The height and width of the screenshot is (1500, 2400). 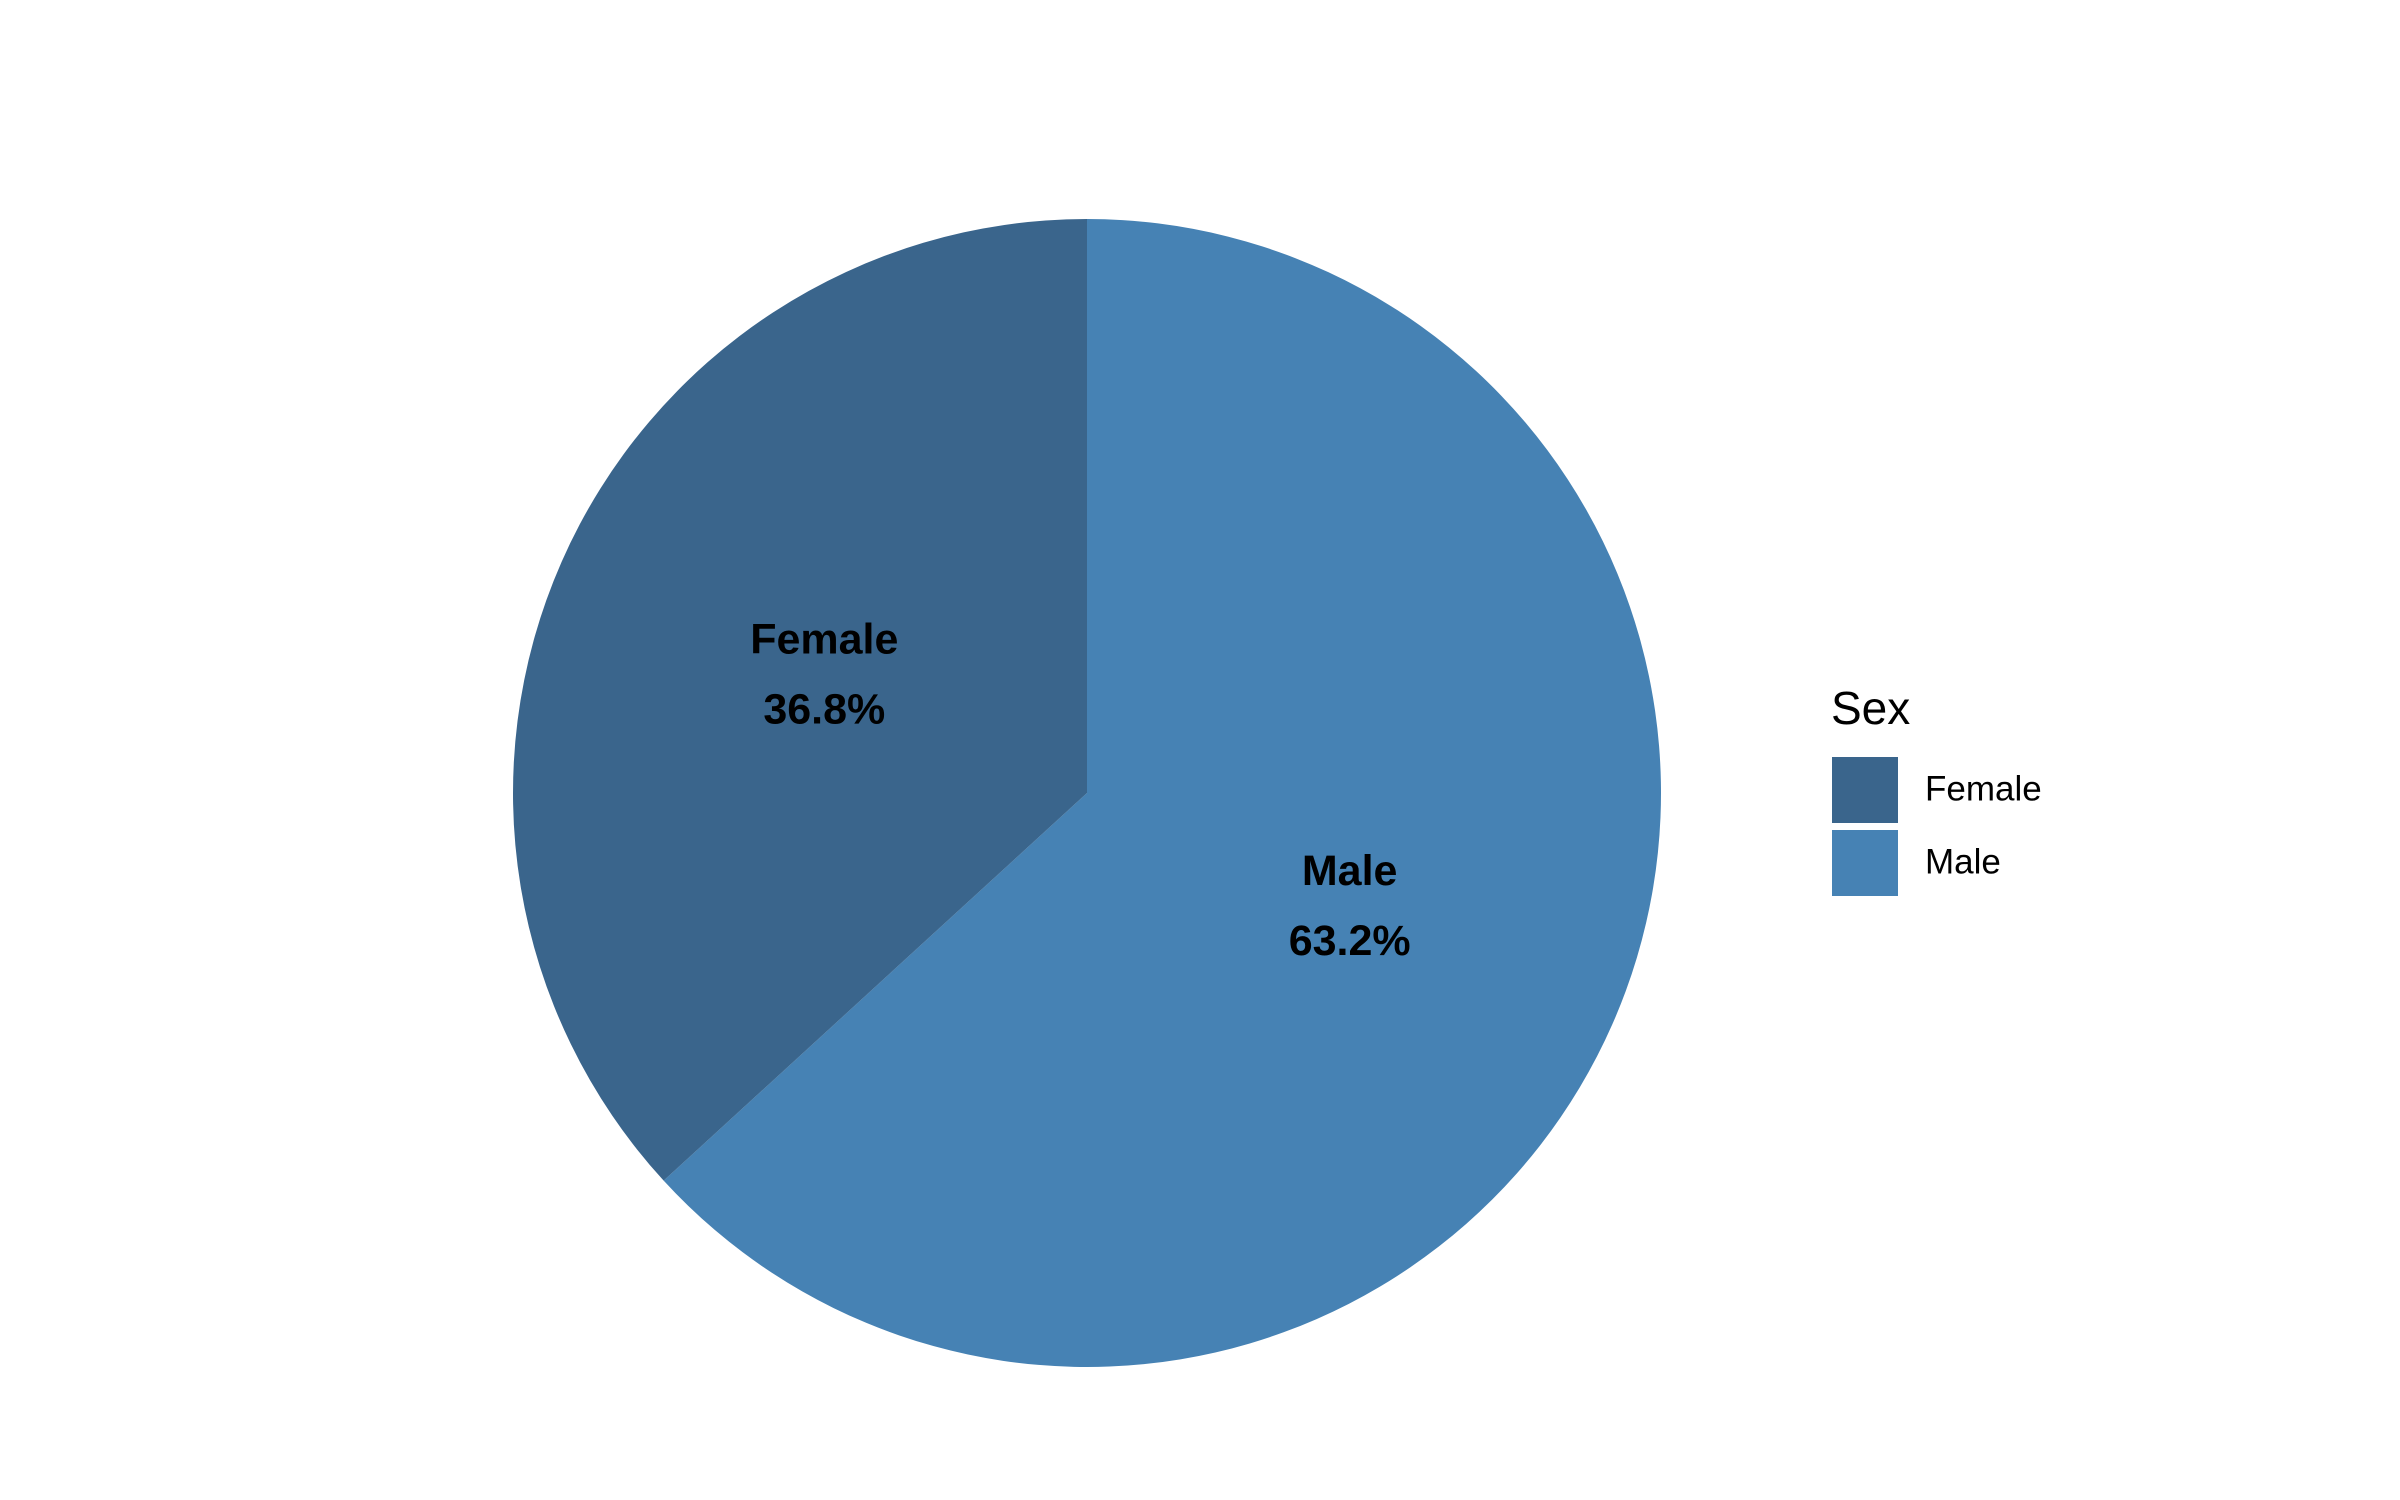 I want to click on legend-label: Male, so click(x=1963, y=861).